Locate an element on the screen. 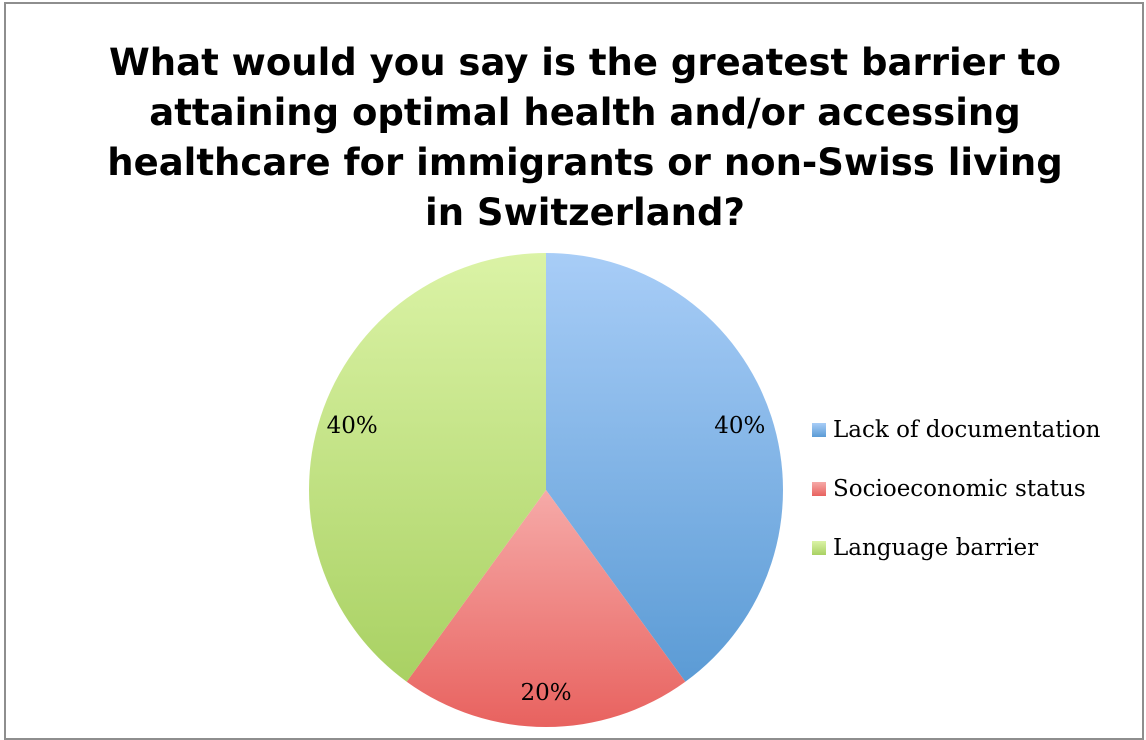 The width and height of the screenshot is (1146, 740). legend-item-socioeconomic-status: Socioeconomic status is located at coordinates (956, 489).